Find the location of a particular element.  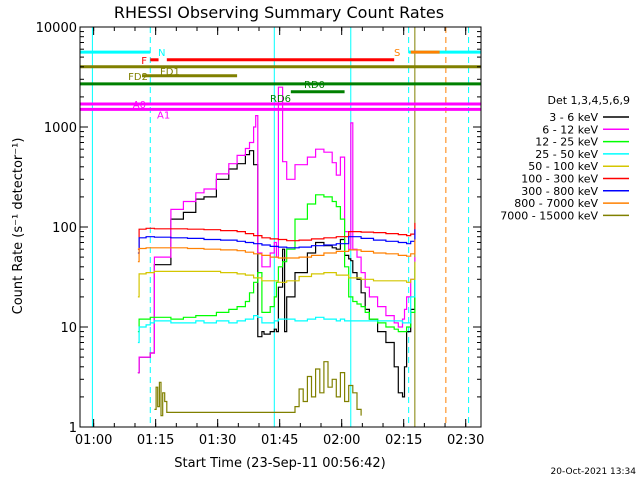

x-tick-label: 01:00 is located at coordinates (93, 440).